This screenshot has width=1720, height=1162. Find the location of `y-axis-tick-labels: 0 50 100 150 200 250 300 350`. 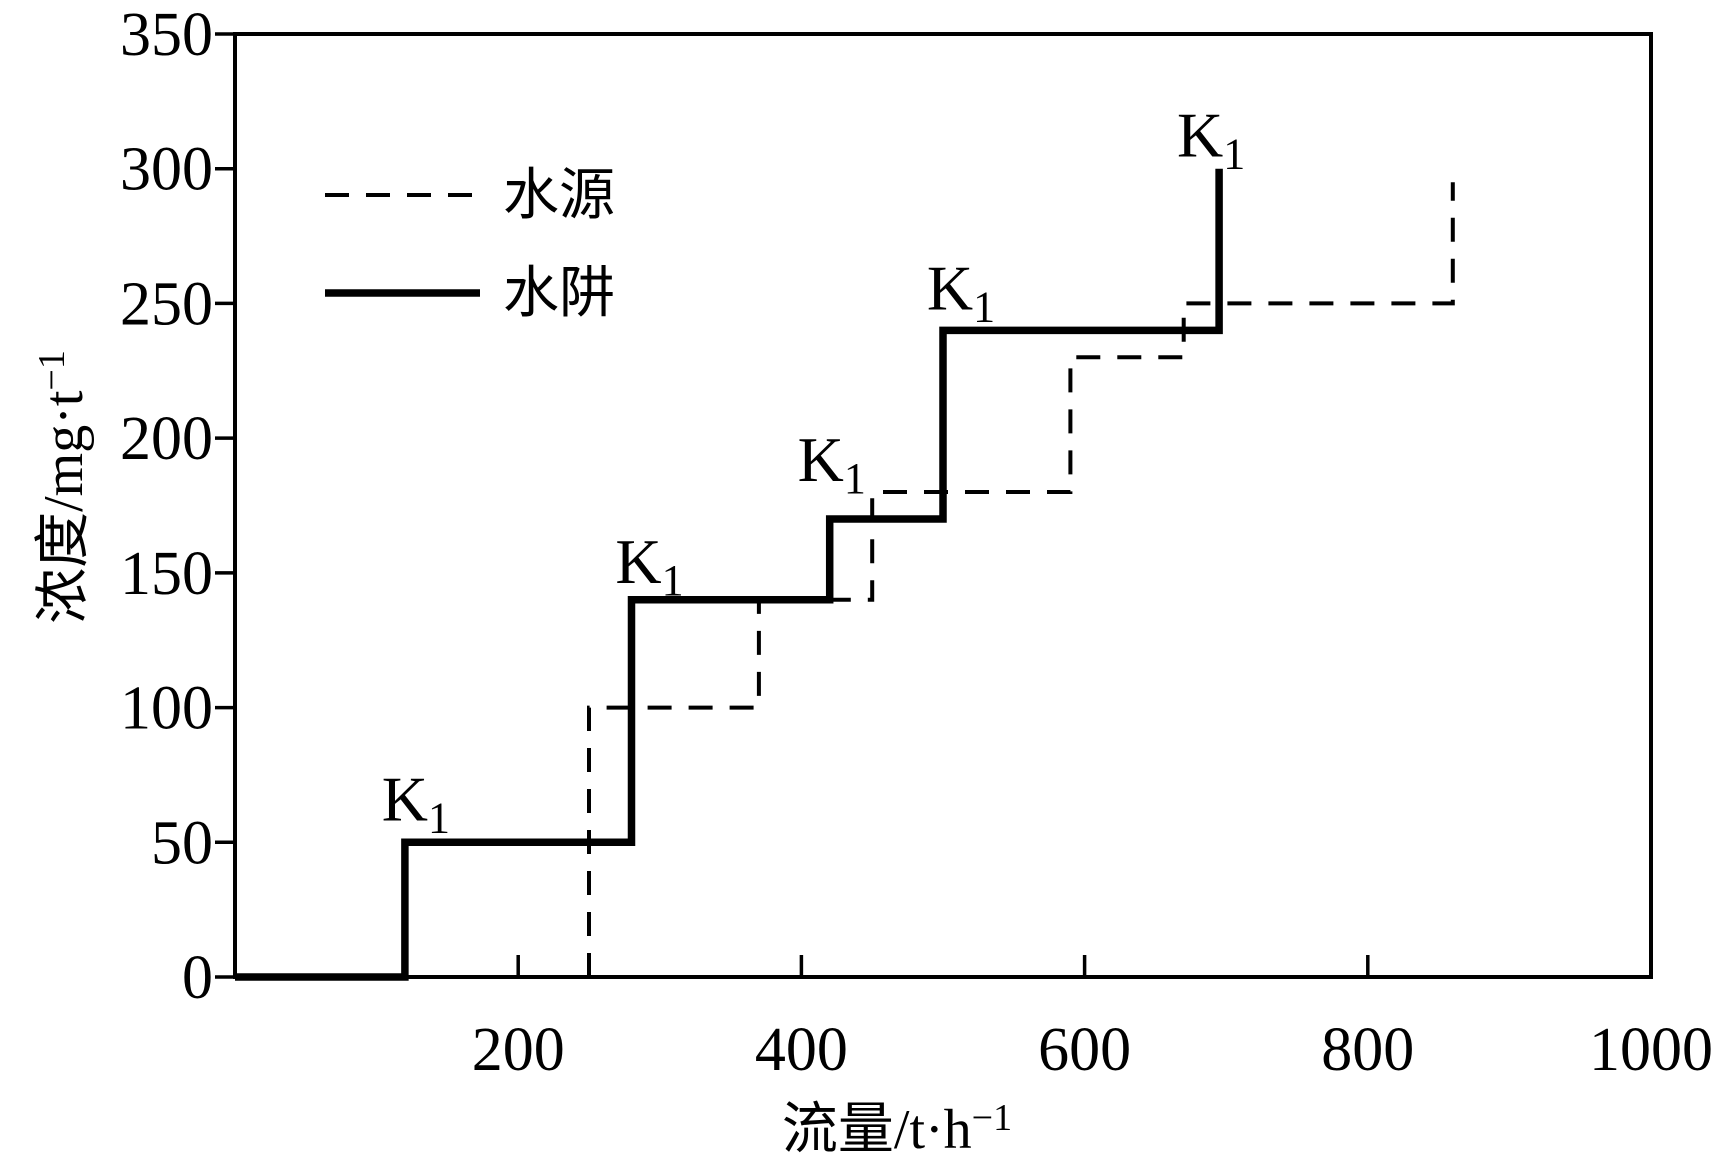

y-axis-tick-labels: 0 50 100 150 200 250 300 350 is located at coordinates (166, 506).